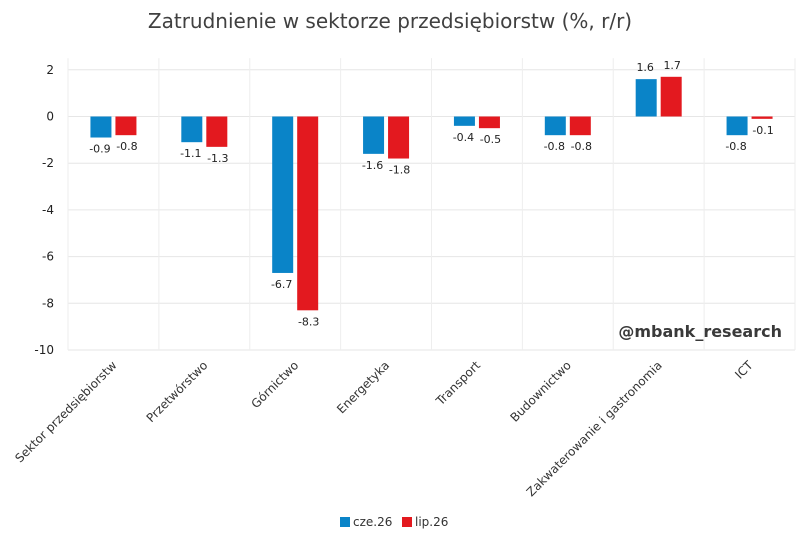  Describe the element at coordinates (50, 117) in the screenshot. I see `y-tick-label: 0` at that location.